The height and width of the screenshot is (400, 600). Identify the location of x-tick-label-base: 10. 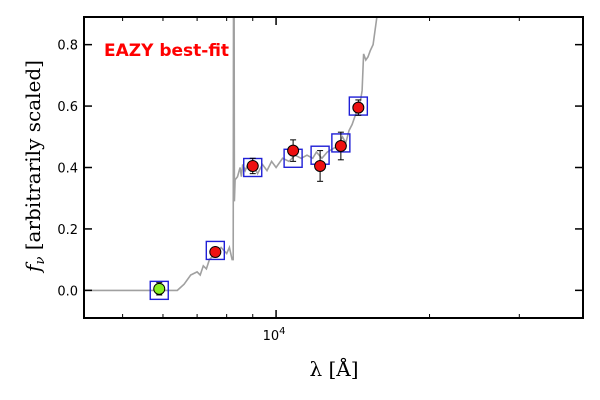
(271, 336).